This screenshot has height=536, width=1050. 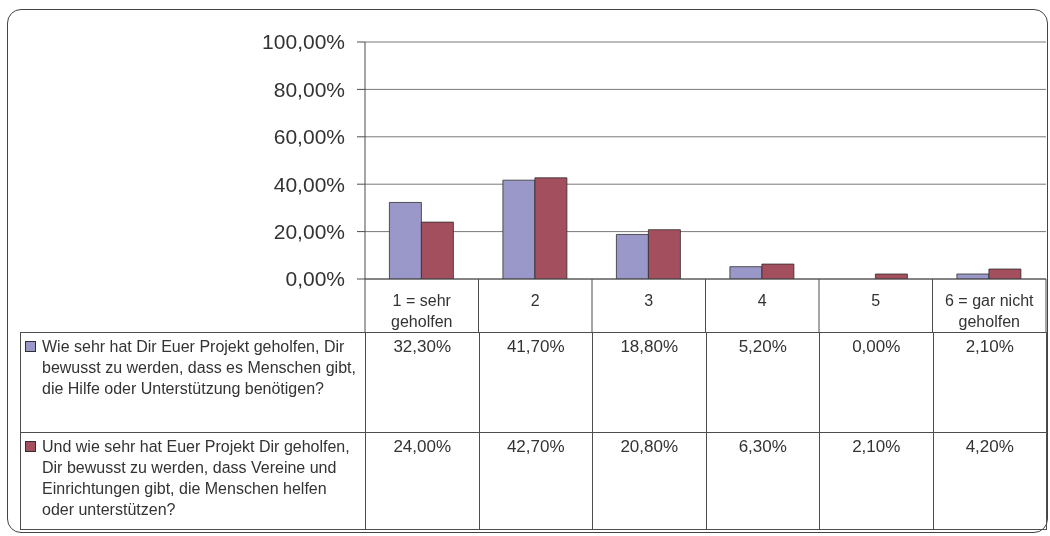 What do you see at coordinates (303, 42) in the screenshot?
I see `y-tick-label: 100,00%` at bounding box center [303, 42].